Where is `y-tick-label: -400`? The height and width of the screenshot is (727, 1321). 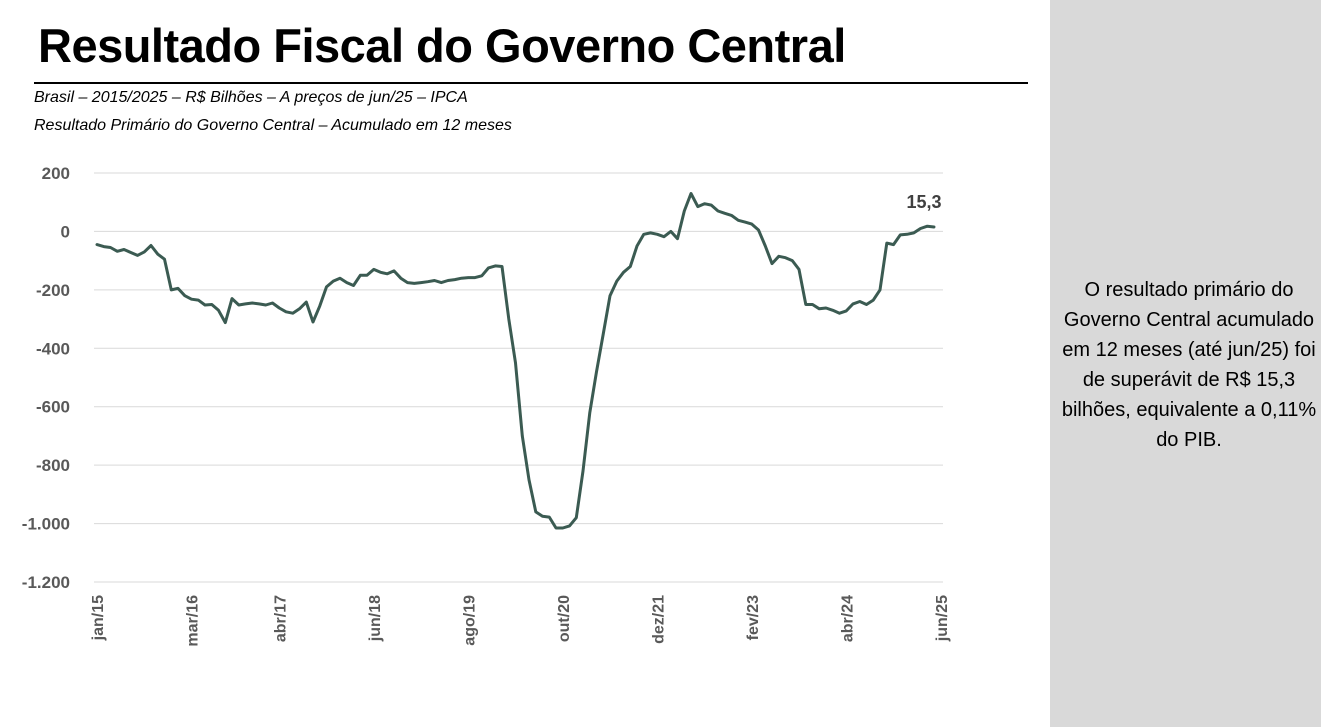 y-tick-label: -400 is located at coordinates (53, 348).